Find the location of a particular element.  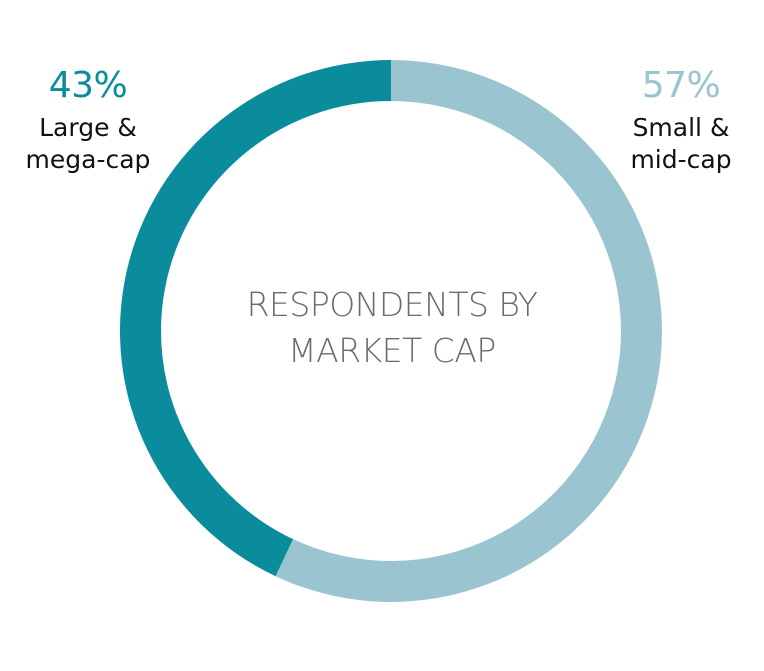

slice-large-mega-cap-category-line-2: mega-cap is located at coordinates (88, 159).